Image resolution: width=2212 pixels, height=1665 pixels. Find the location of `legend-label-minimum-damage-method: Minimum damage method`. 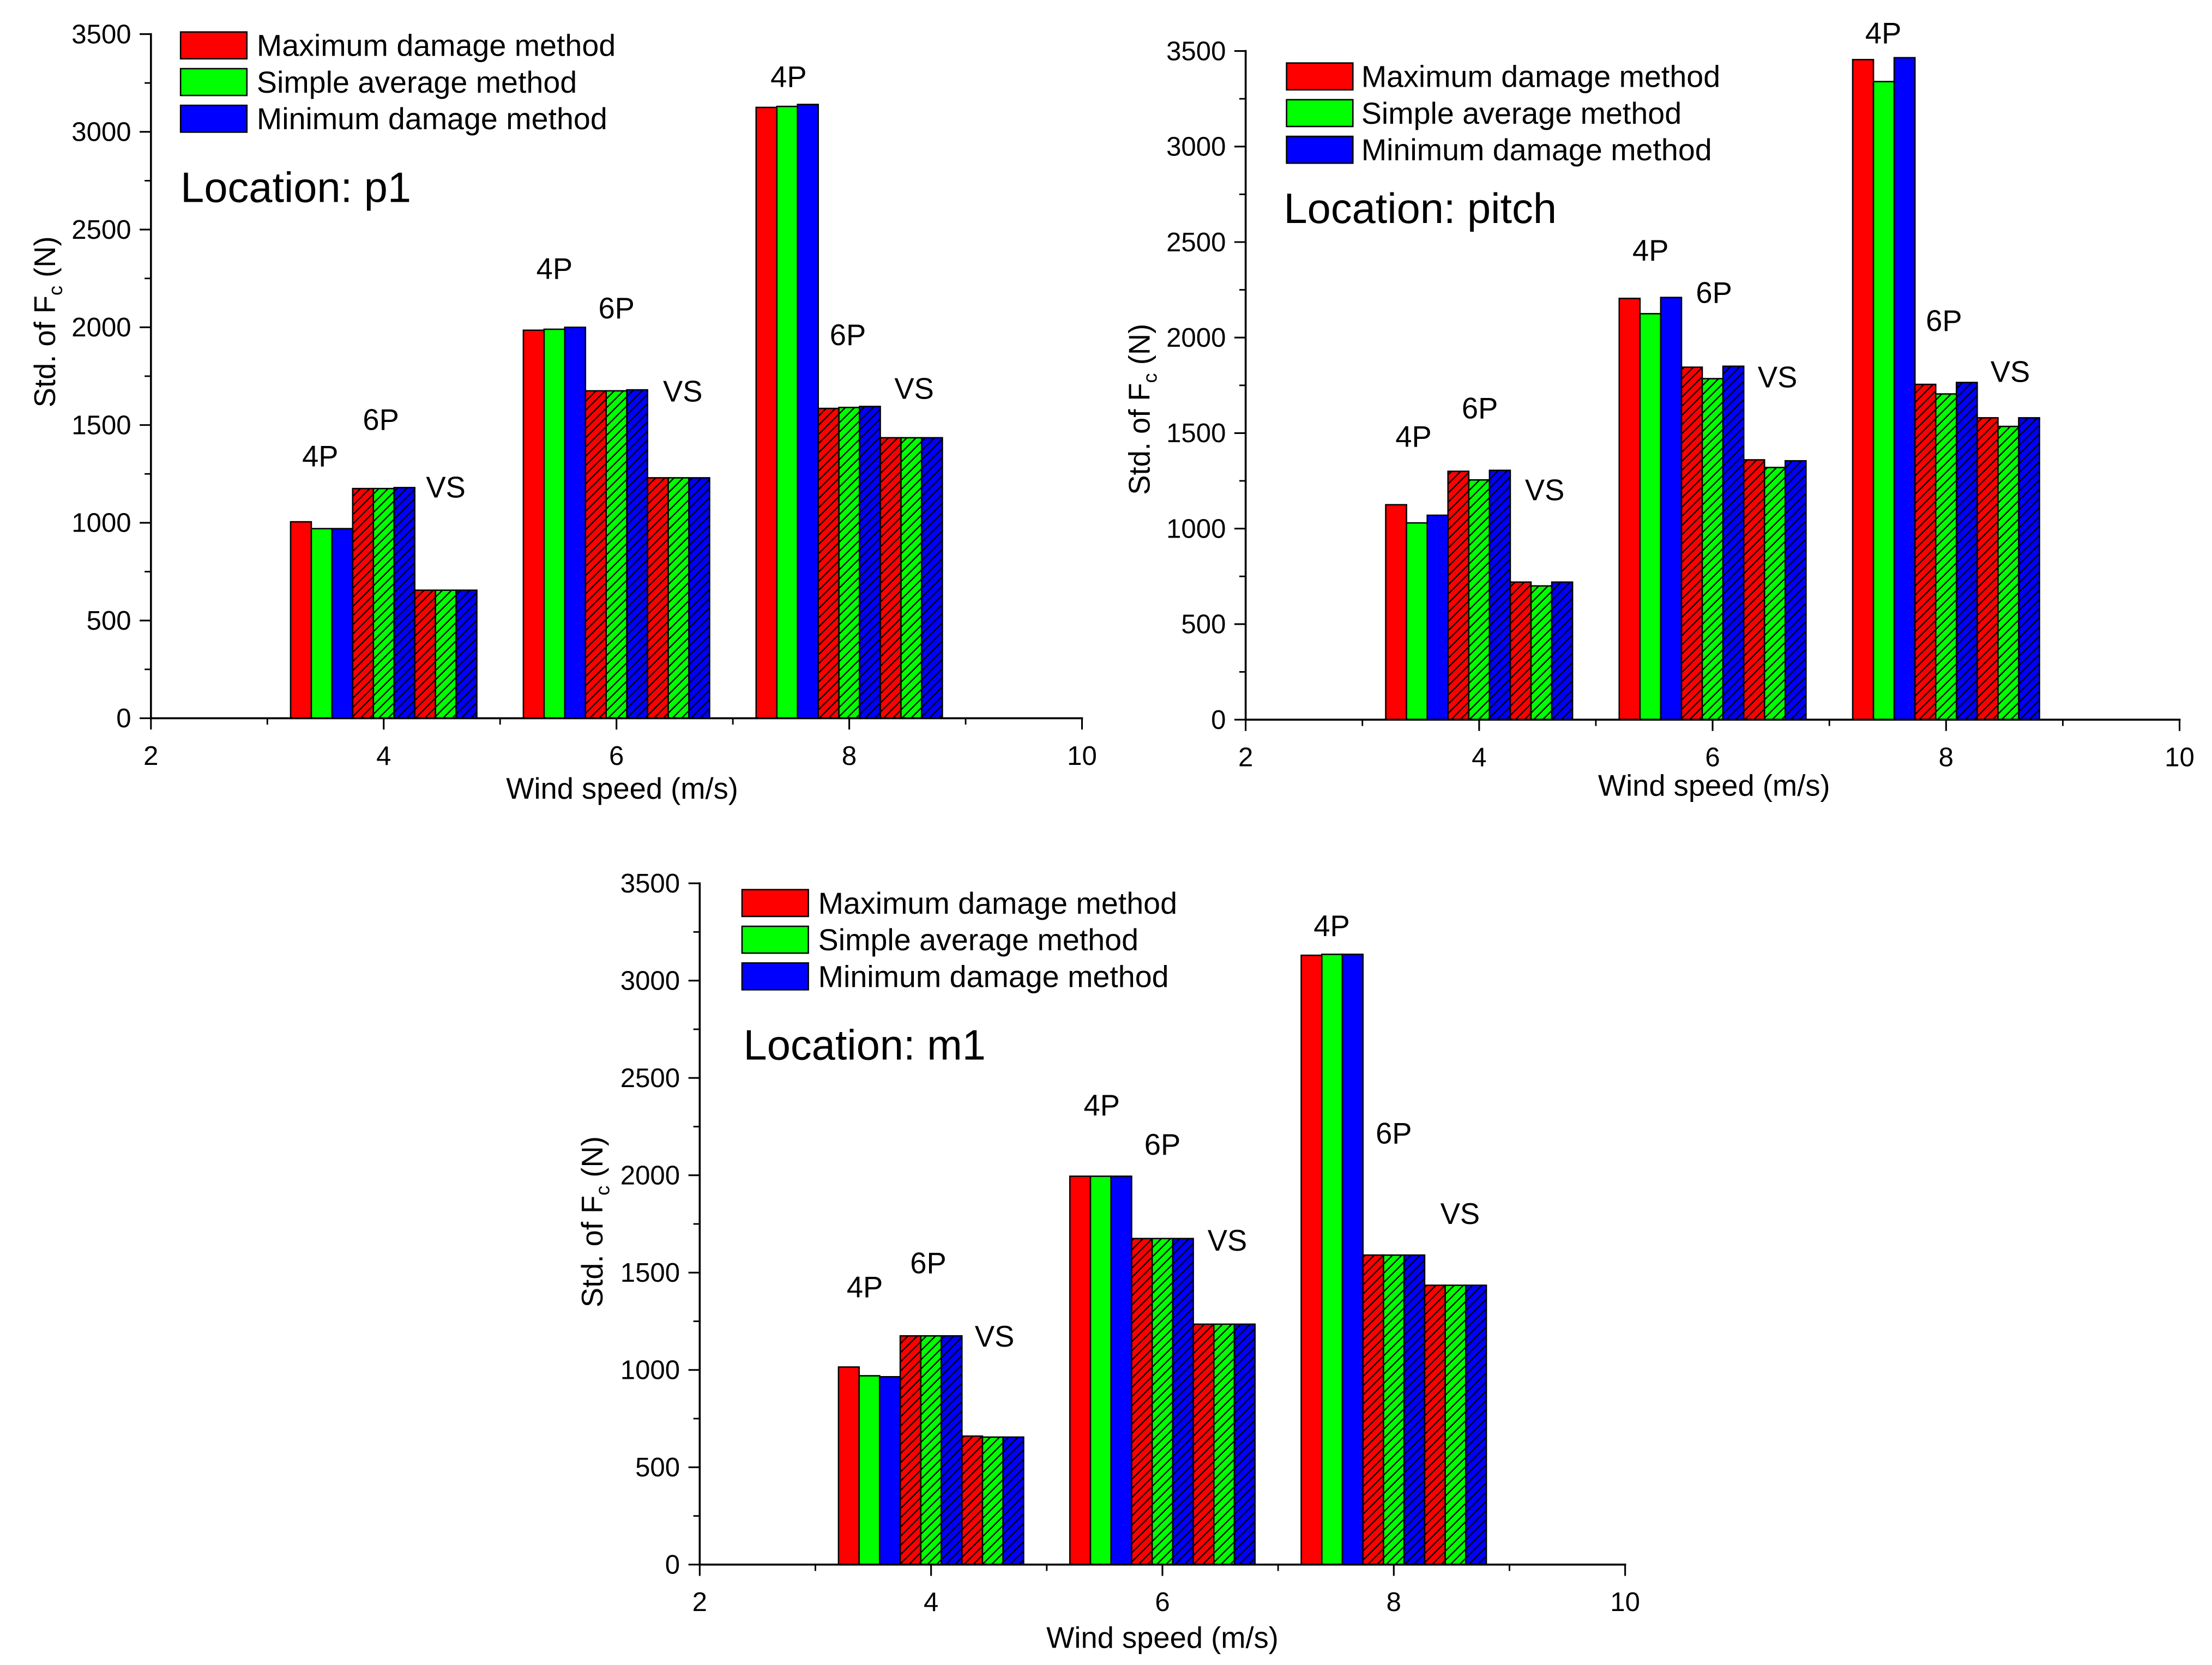

legend-label-minimum-damage-method: Minimum damage method is located at coordinates (1536, 150).